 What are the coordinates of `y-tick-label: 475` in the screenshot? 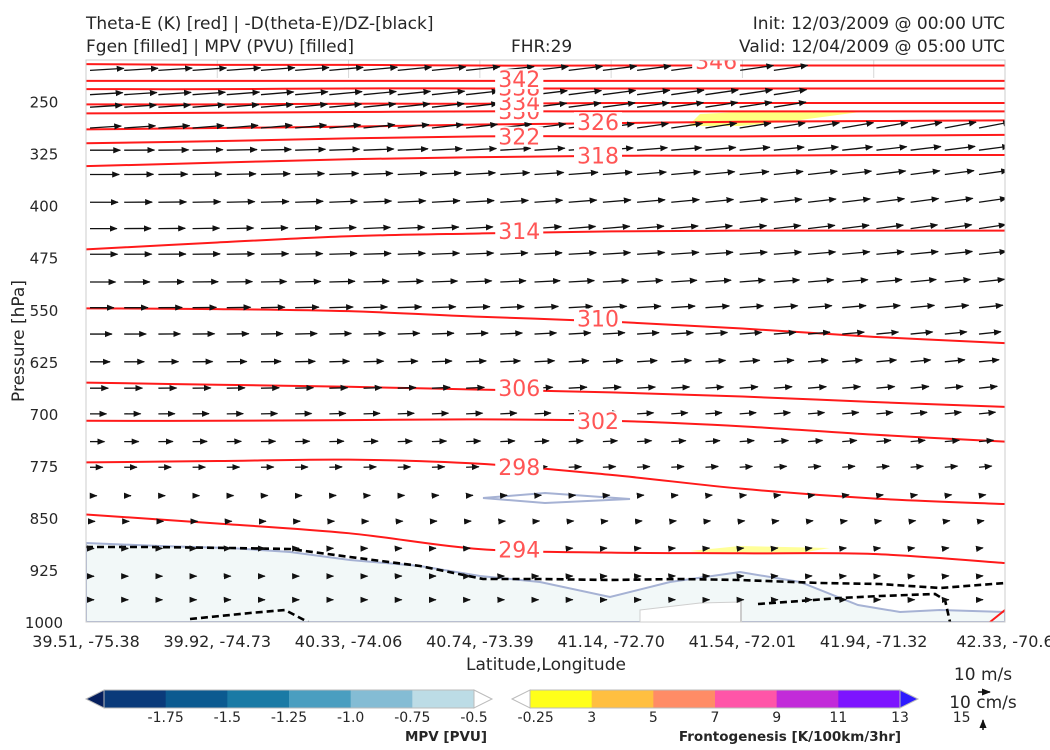 It's located at (44, 259).